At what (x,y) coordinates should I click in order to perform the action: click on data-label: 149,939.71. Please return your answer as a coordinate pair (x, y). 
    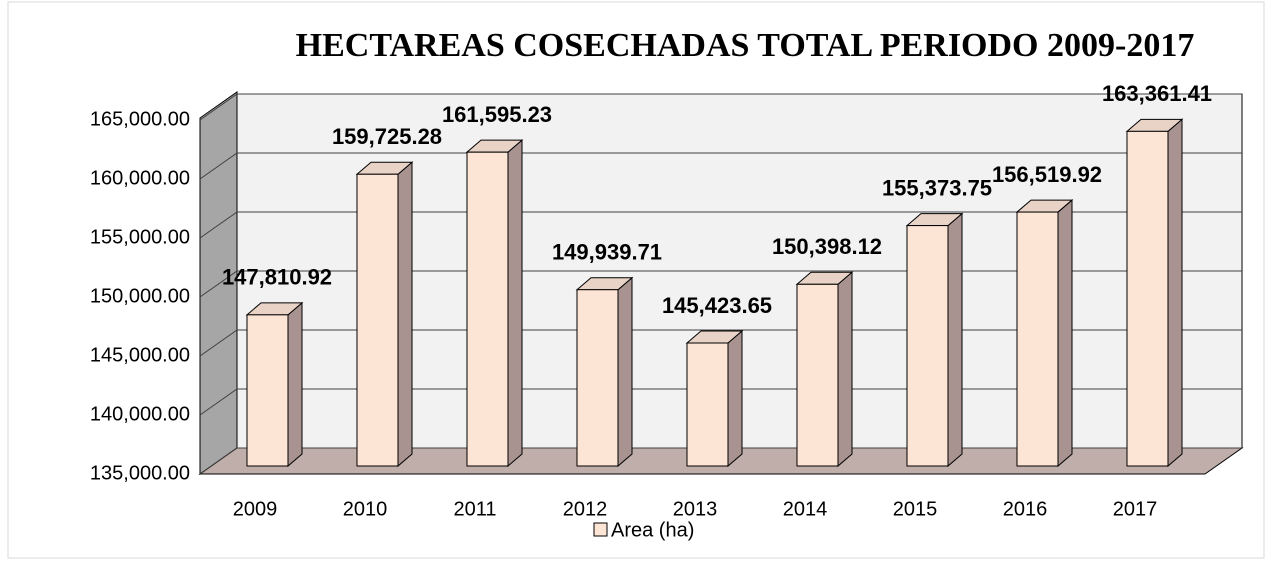
    Looking at the image, I should click on (607, 252).